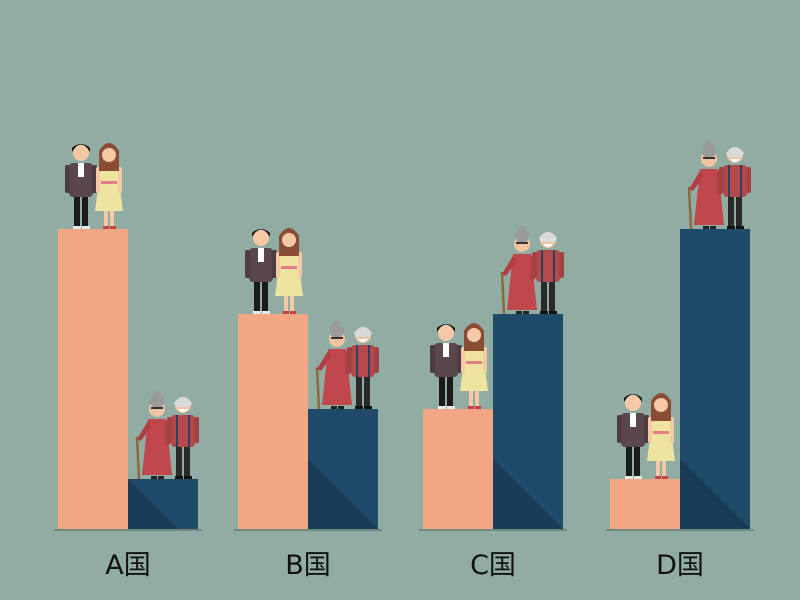  Describe the element at coordinates (308, 565) in the screenshot. I see `category-label-2: B国` at that location.